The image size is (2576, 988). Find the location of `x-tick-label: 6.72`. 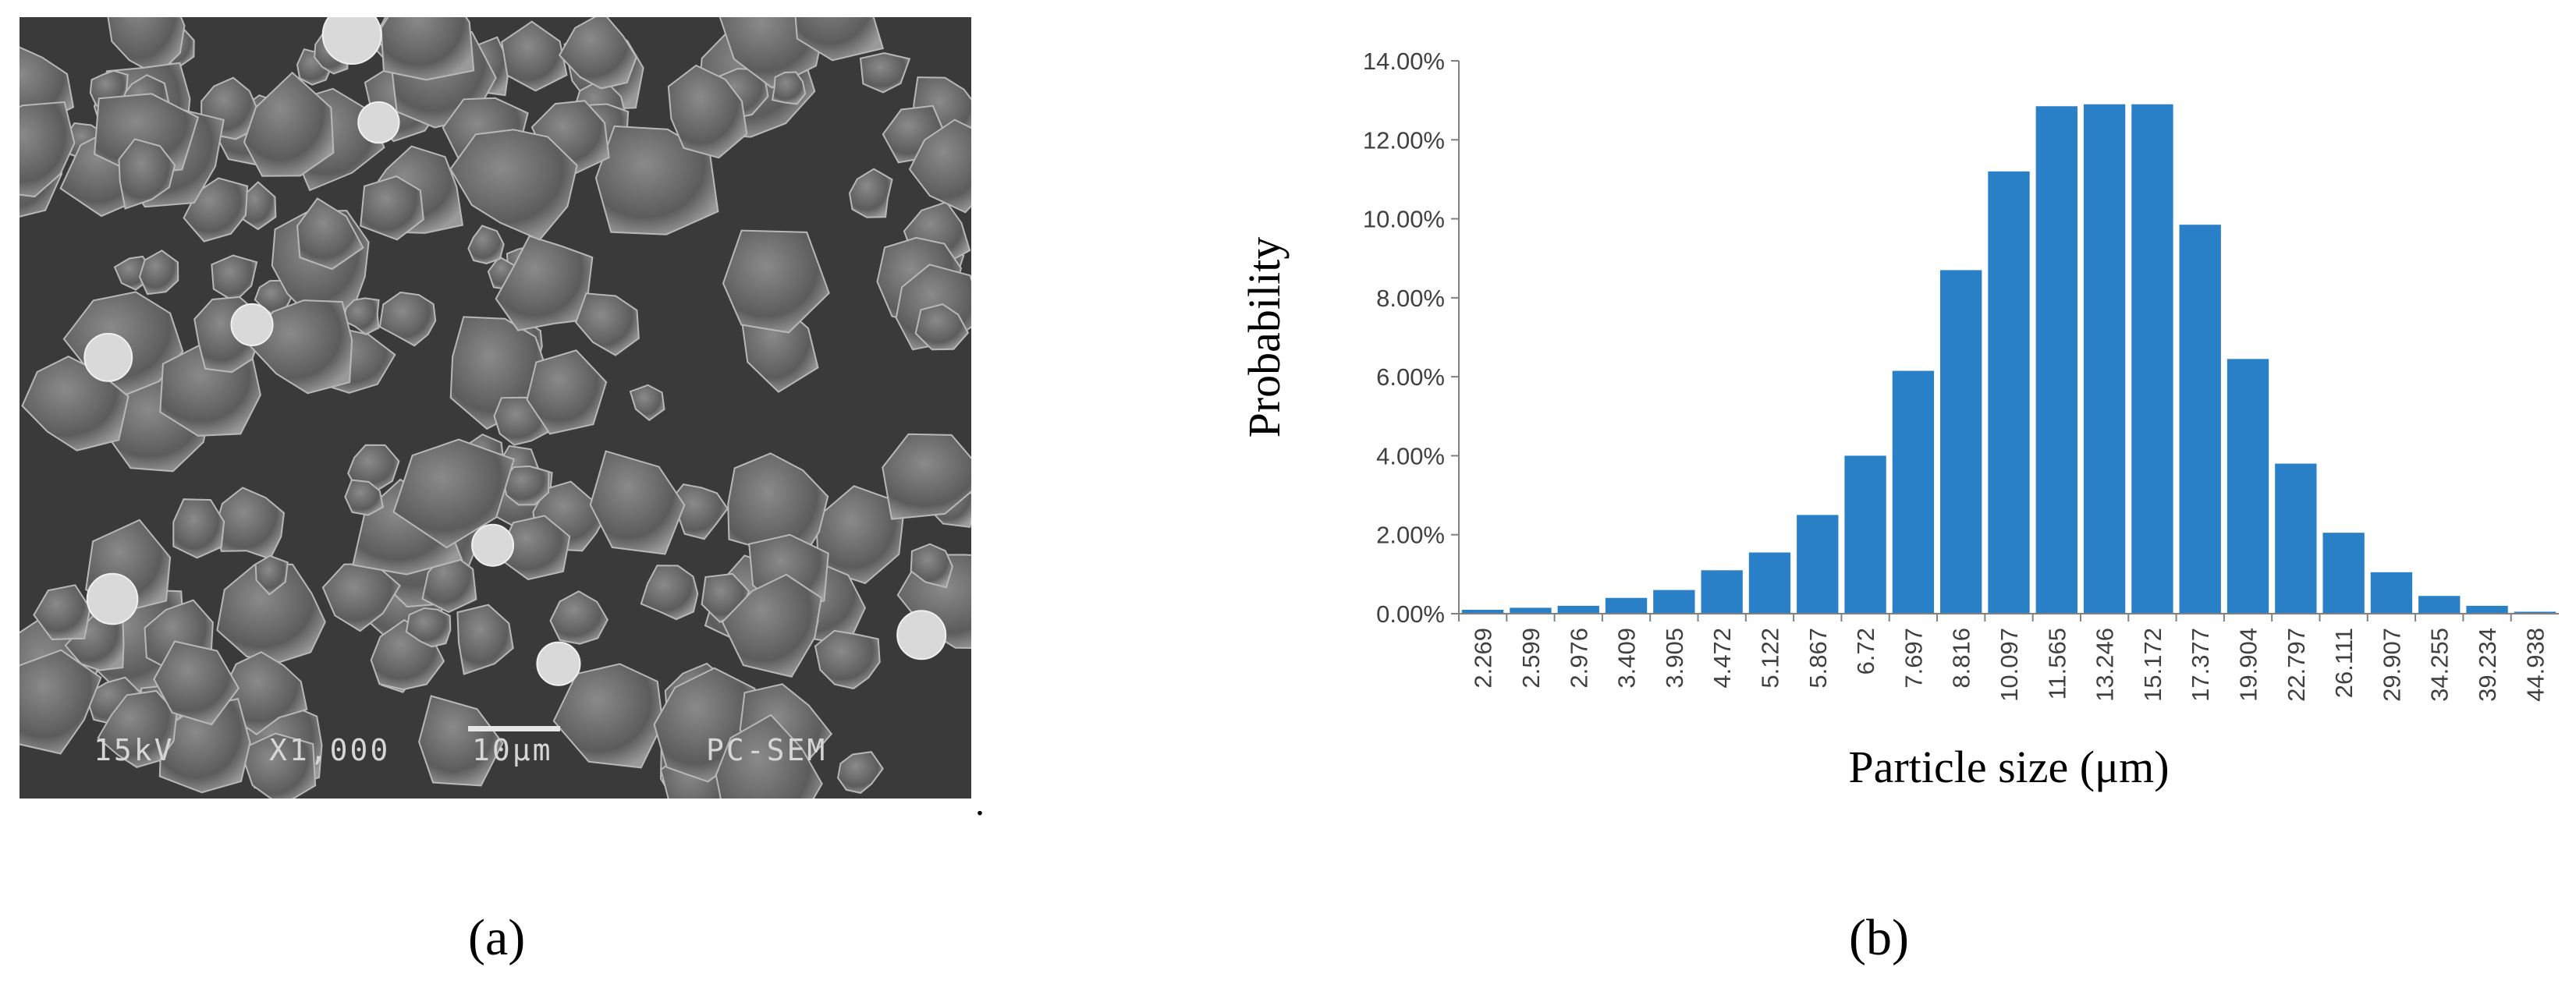

x-tick-label: 6.72 is located at coordinates (1865, 651).